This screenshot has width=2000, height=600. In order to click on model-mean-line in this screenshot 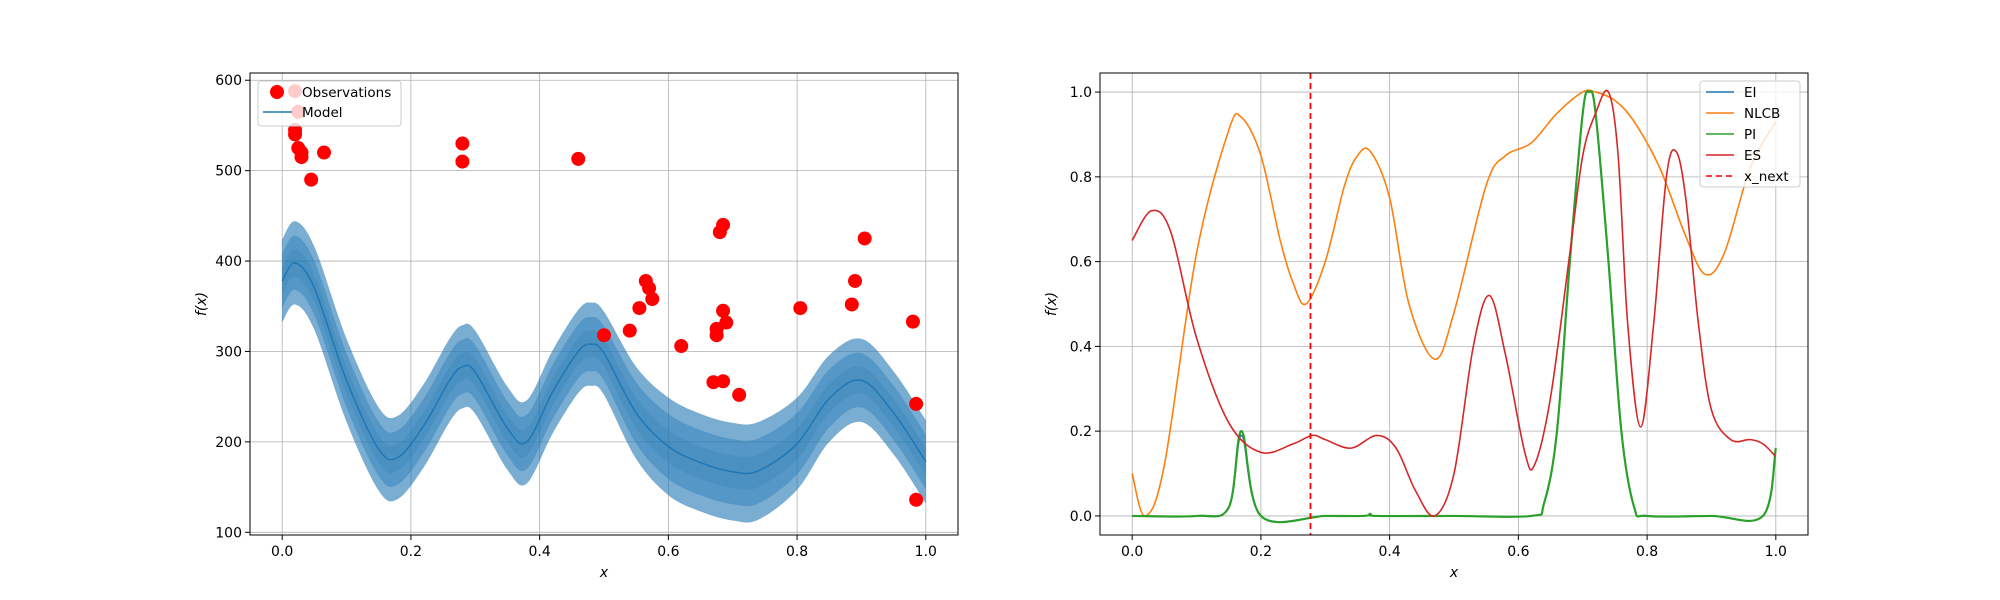, I will do `click(604, 368)`.